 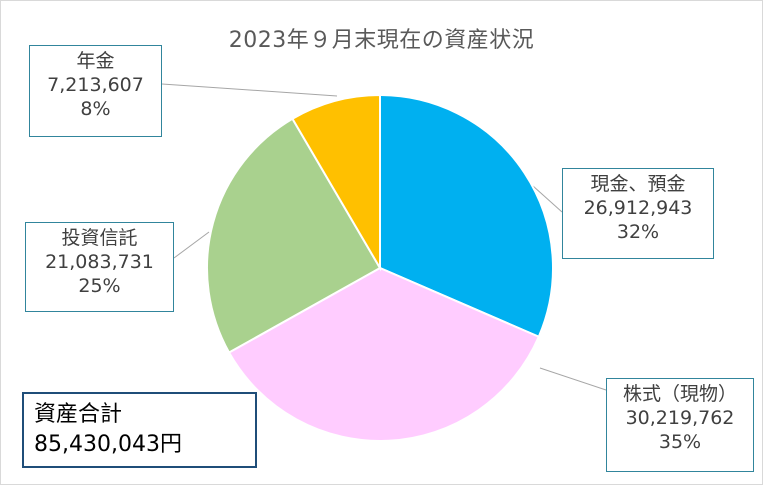 I want to click on slice-label-name: 株式（現物）, so click(x=679, y=394).